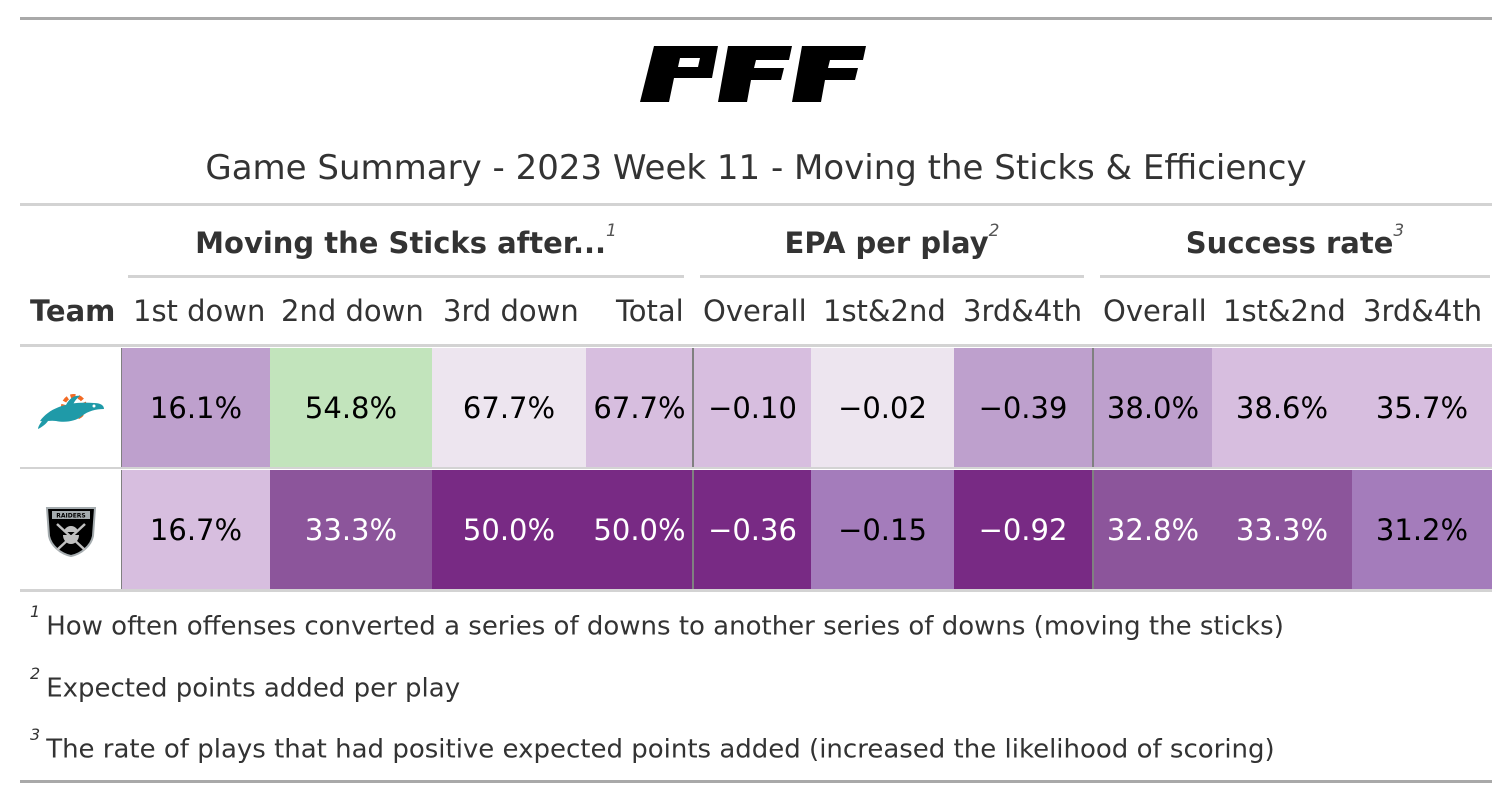 The image size is (1512, 800). What do you see at coordinates (71, 516) in the screenshot?
I see `svg-text: RAIDERS` at bounding box center [71, 516].